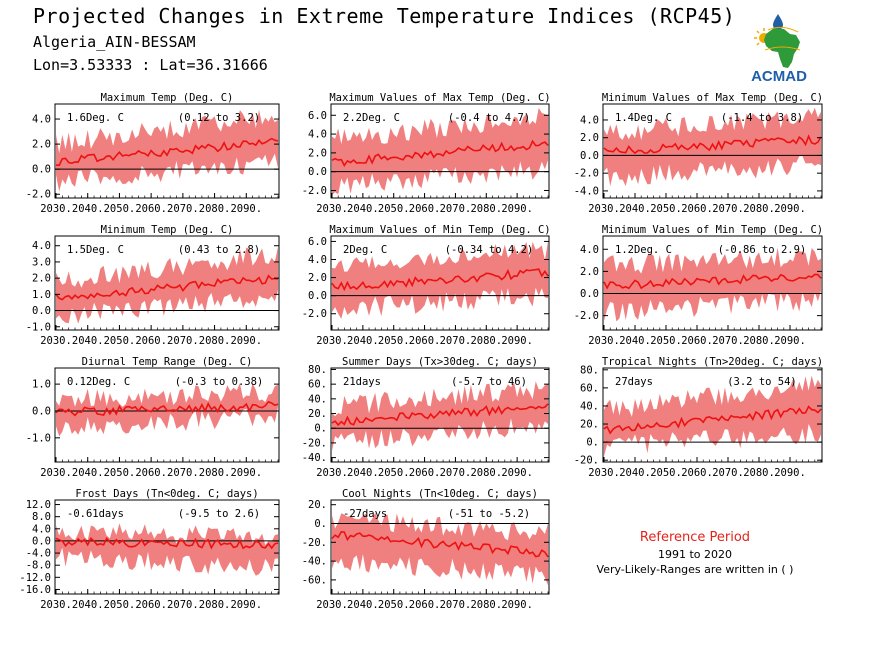 The image size is (879, 659). I want to click on y-tick-label: -8.0, so click(38, 566).